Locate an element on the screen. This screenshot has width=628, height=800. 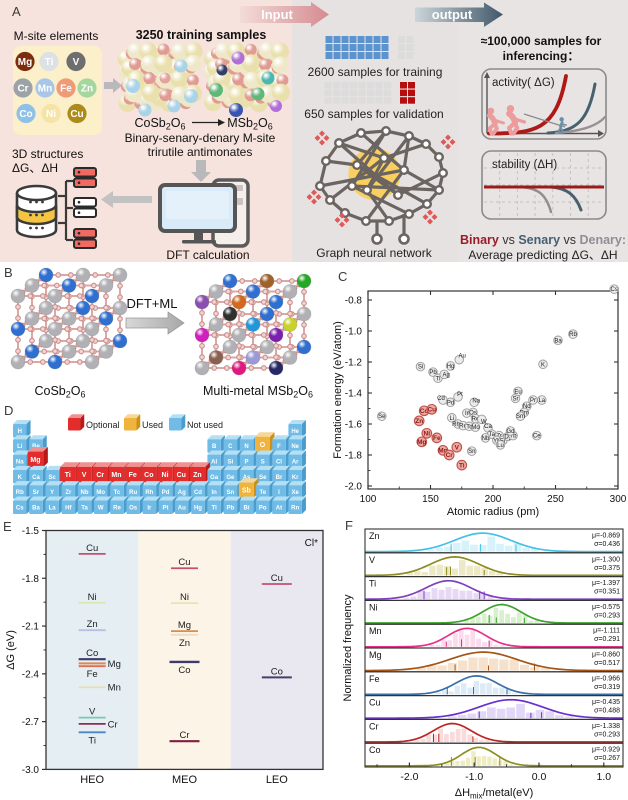
svg-text: inferencing： is located at coordinates (541, 56).